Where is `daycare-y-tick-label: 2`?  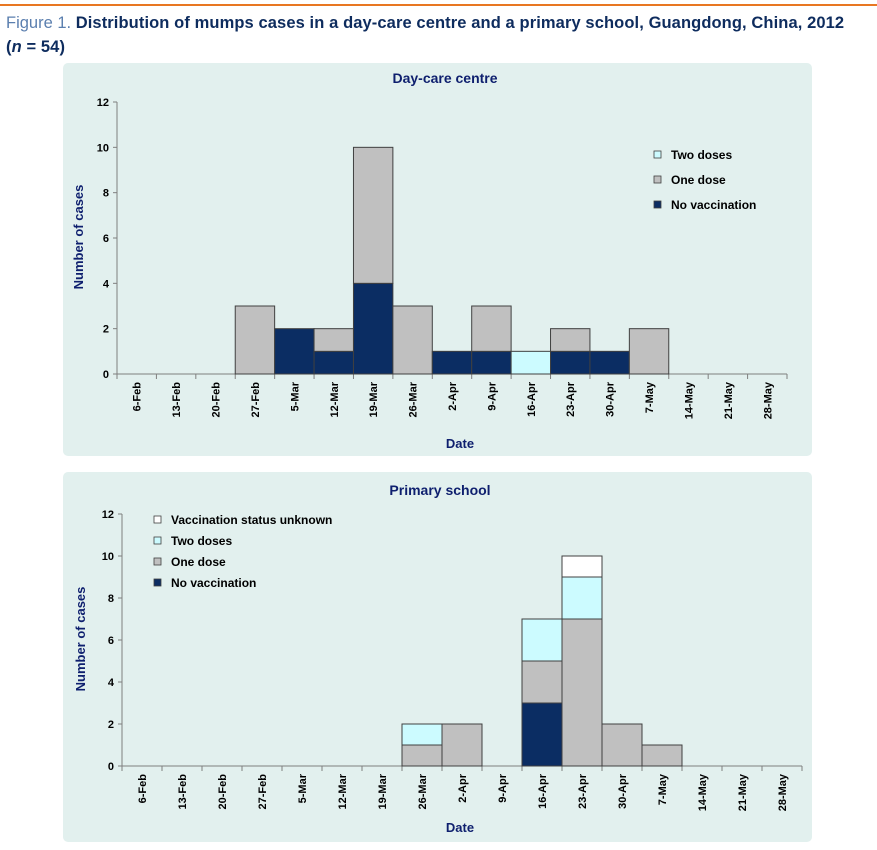 daycare-y-tick-label: 2 is located at coordinates (106, 330).